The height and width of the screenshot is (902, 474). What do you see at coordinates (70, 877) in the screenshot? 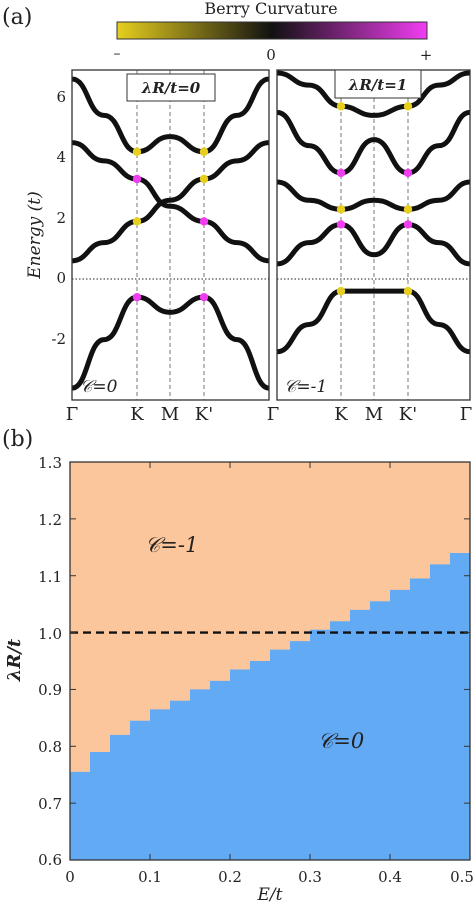
I see `e-tick-0: 0` at bounding box center [70, 877].